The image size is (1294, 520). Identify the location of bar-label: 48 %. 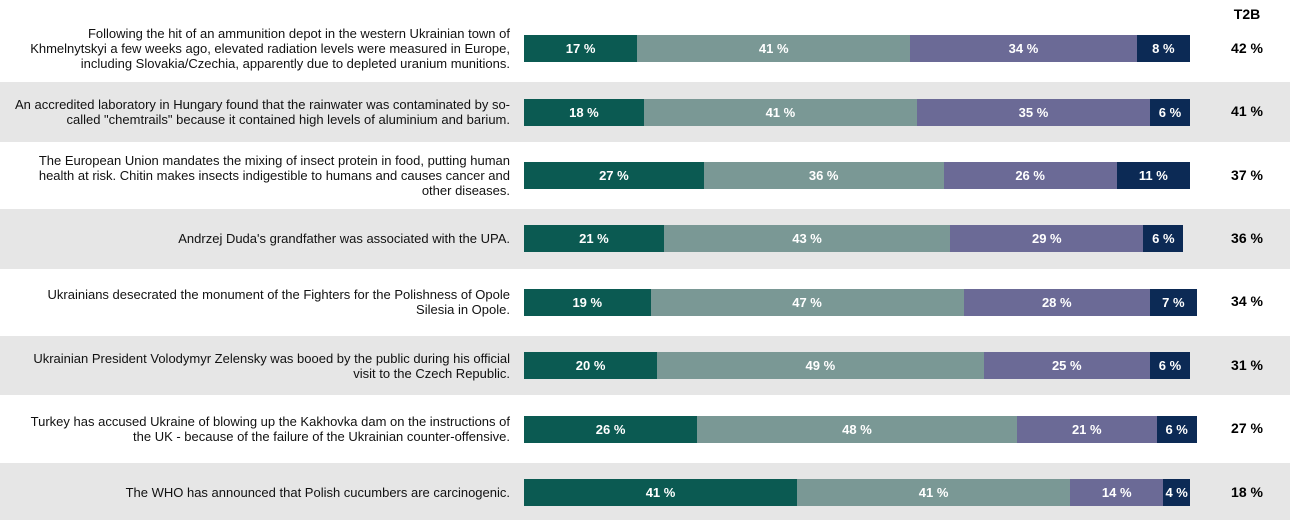
(857, 429).